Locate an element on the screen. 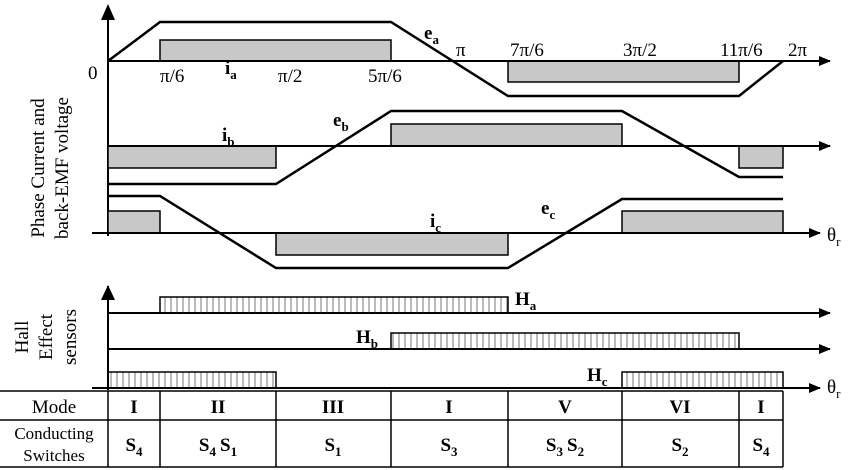 Image resolution: width=850 pixels, height=470 pixels. label-ea: ea is located at coordinates (431, 35).